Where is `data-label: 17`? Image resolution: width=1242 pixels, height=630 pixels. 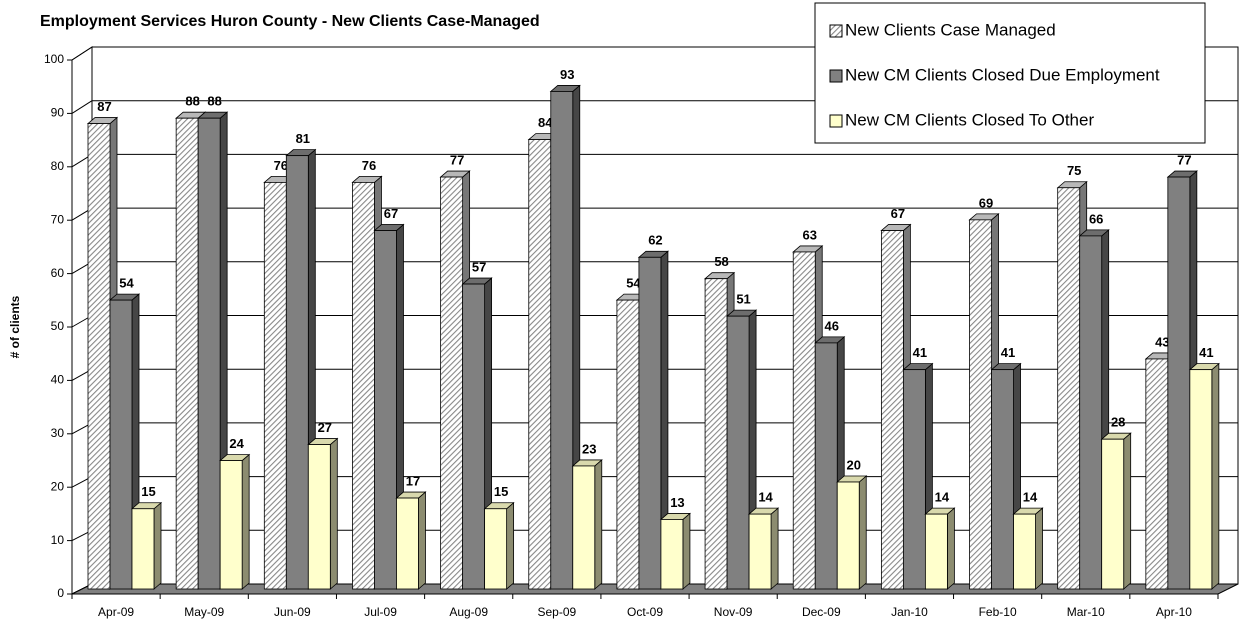
data-label: 17 is located at coordinates (413, 480).